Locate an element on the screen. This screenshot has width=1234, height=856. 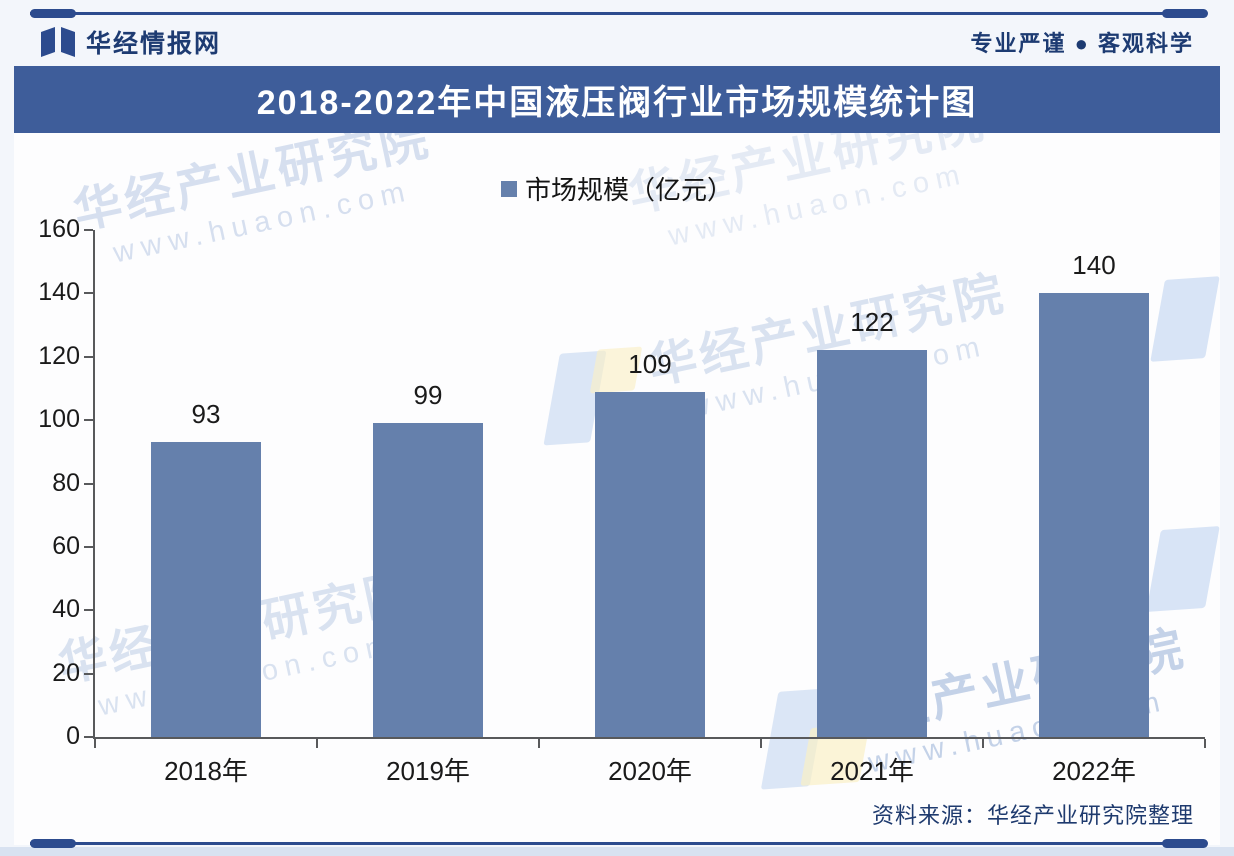
bar-value-label: 140 is located at coordinates (1094, 265).